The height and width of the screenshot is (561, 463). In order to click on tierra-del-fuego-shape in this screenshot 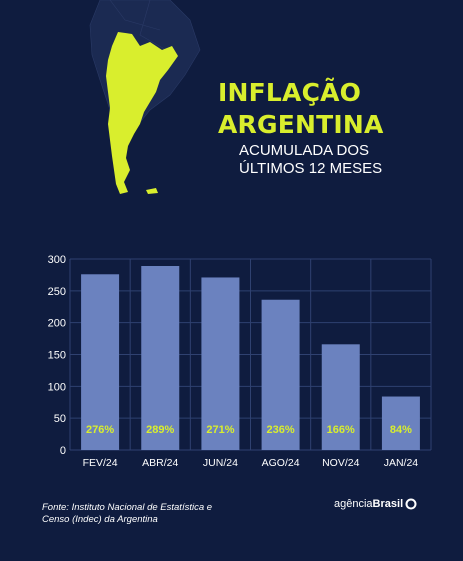, I will do `click(152, 191)`.